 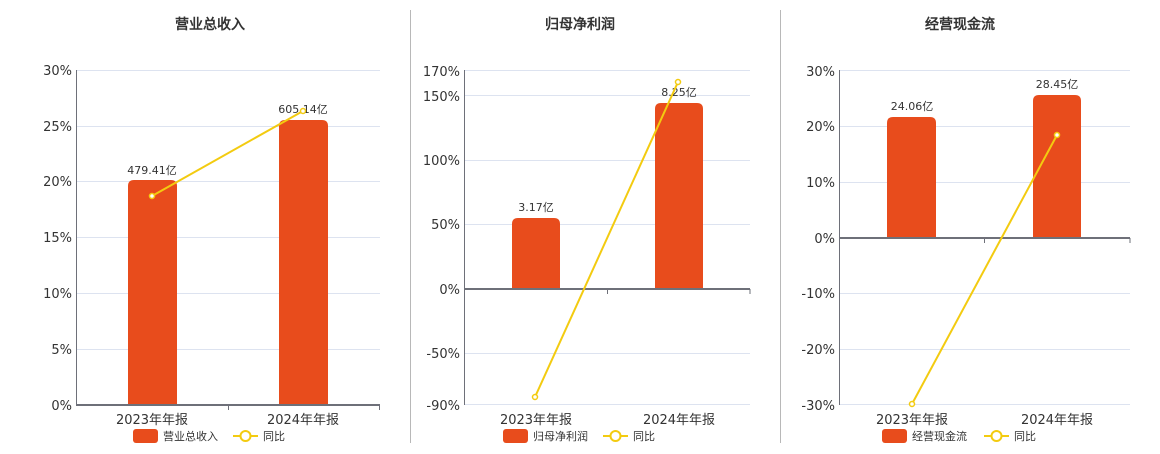 I want to click on svg-text: -90%, so click(x=443, y=406).